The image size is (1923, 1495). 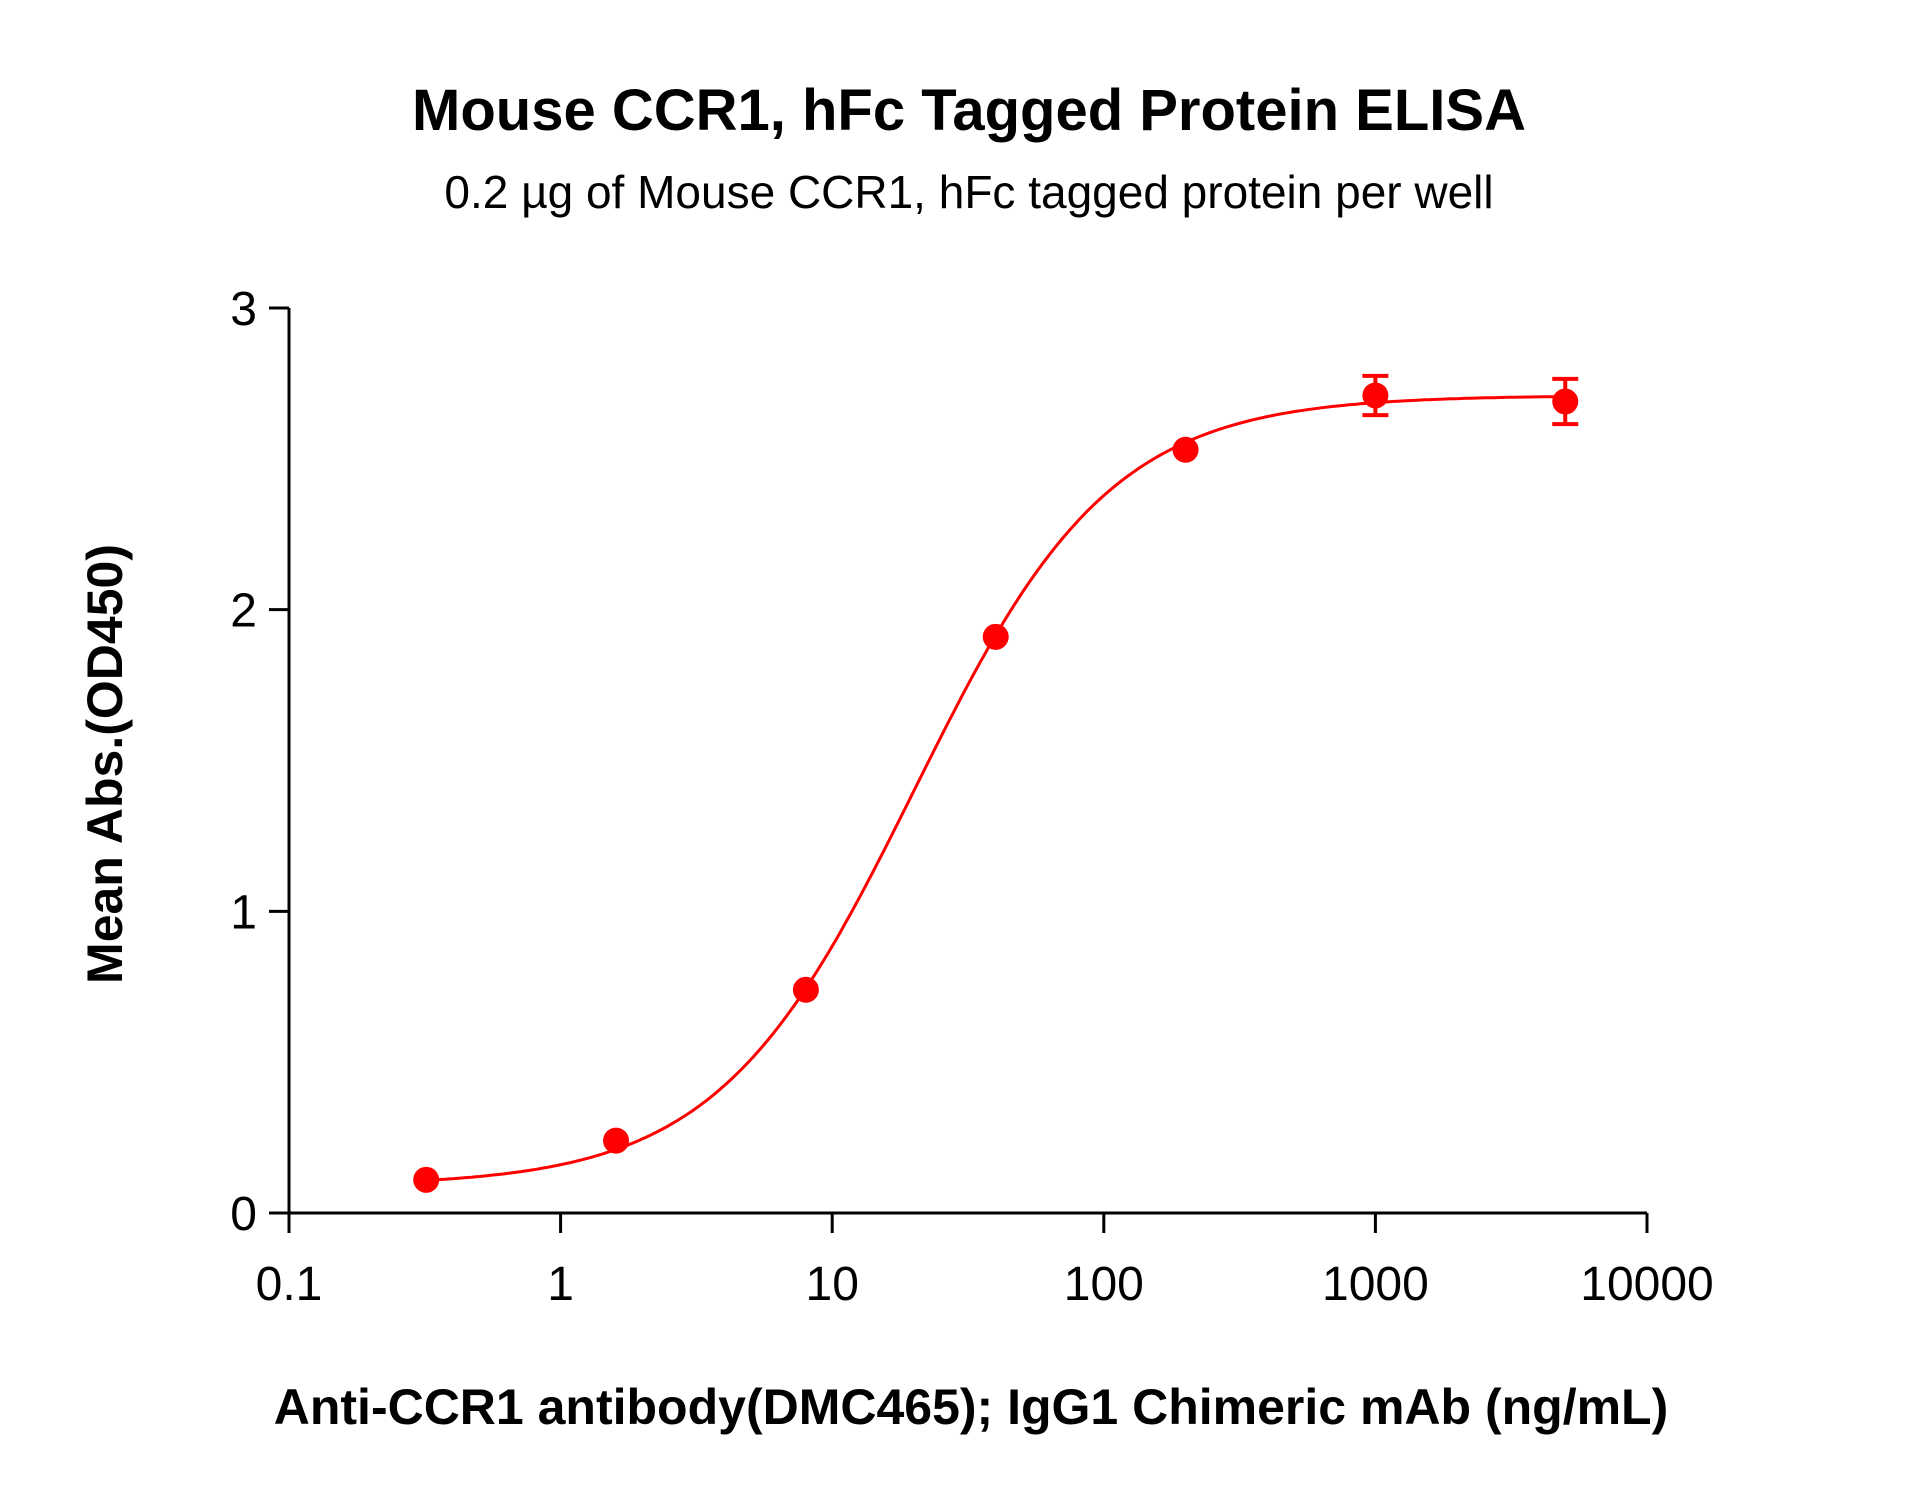 I want to click on x-tick-label: 10000, so click(x=1646, y=1284).